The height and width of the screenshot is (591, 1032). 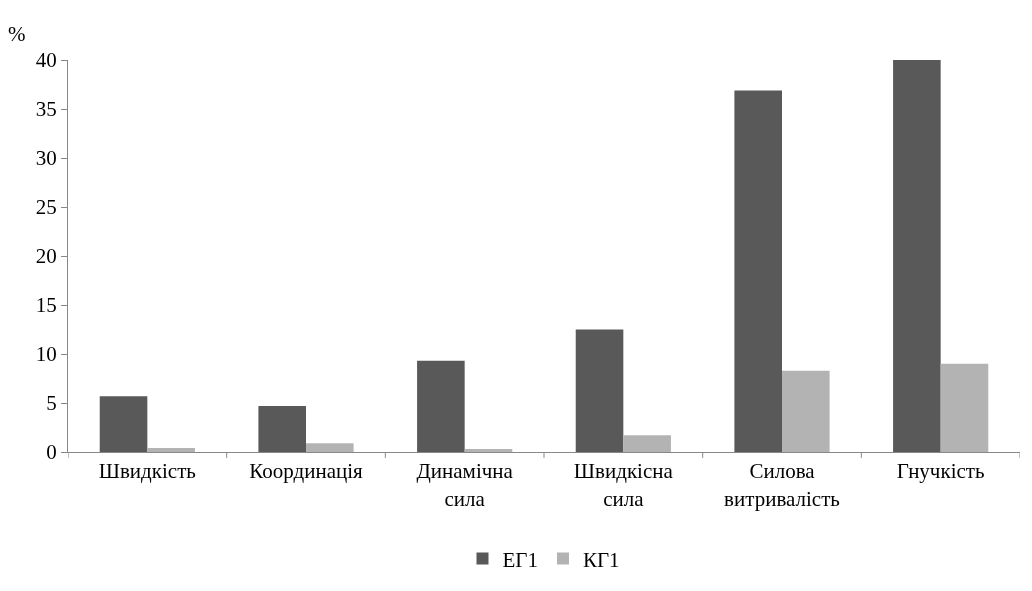 I want to click on x-tick-label: Гнучкість, so click(x=940, y=471).